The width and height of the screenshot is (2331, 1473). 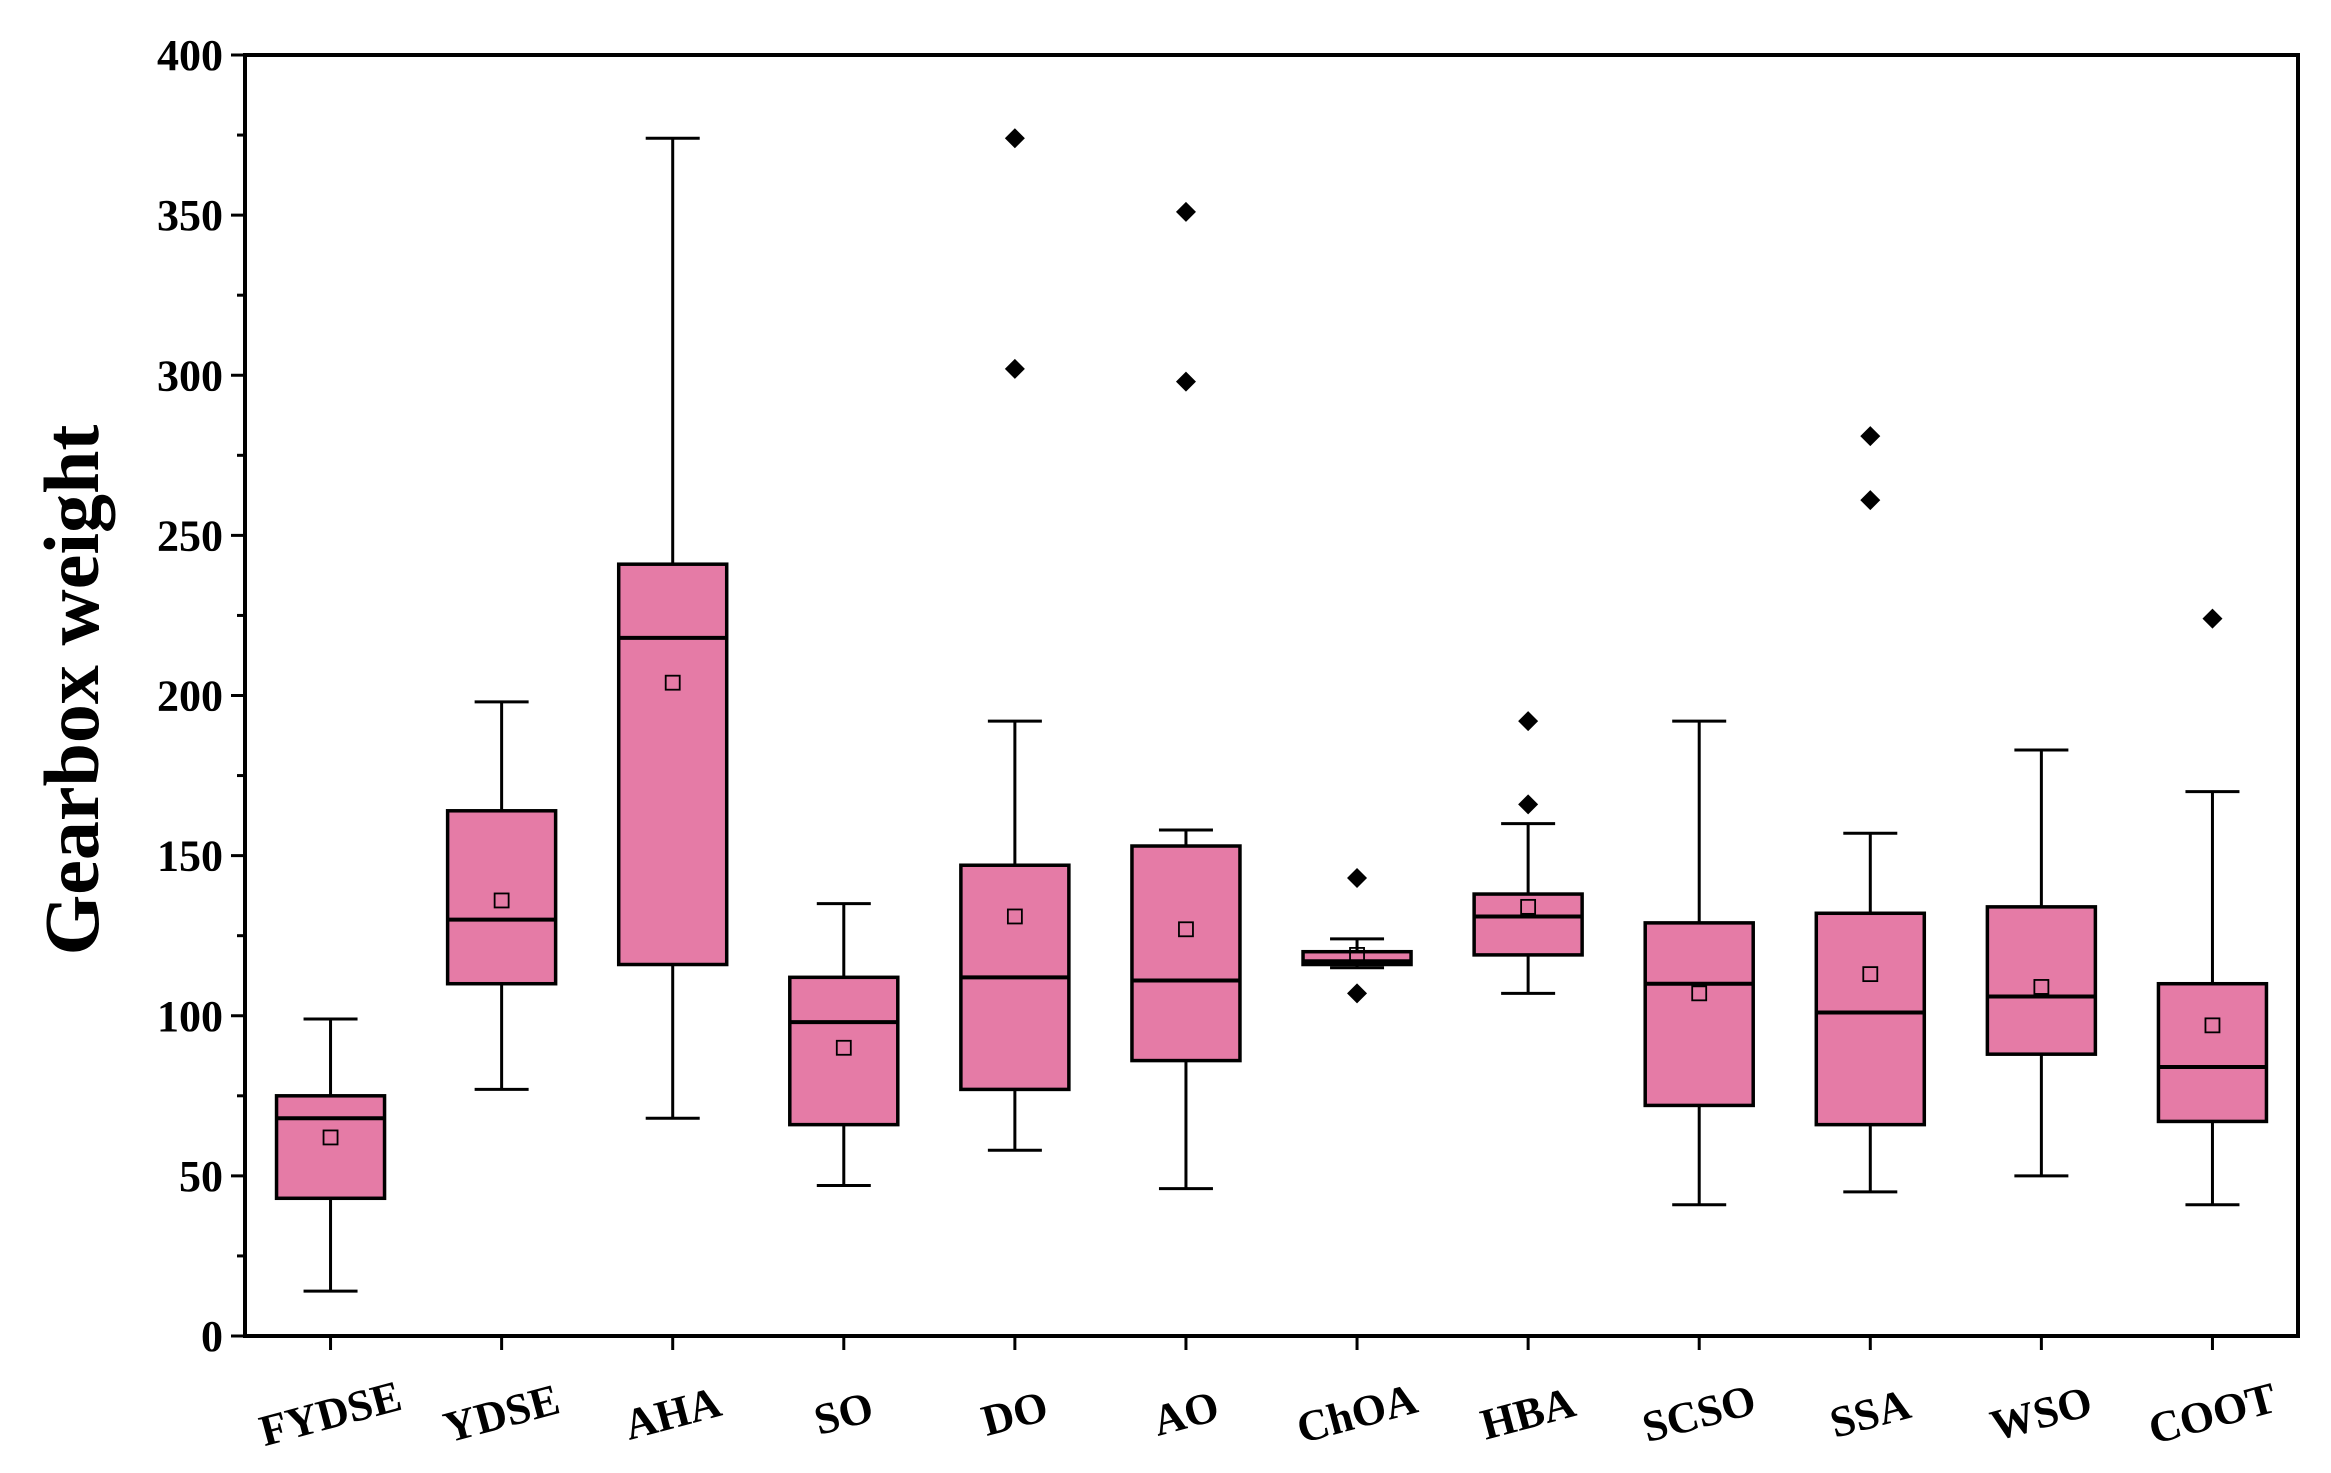 I want to click on y-tick-label: 400, so click(x=190, y=55).